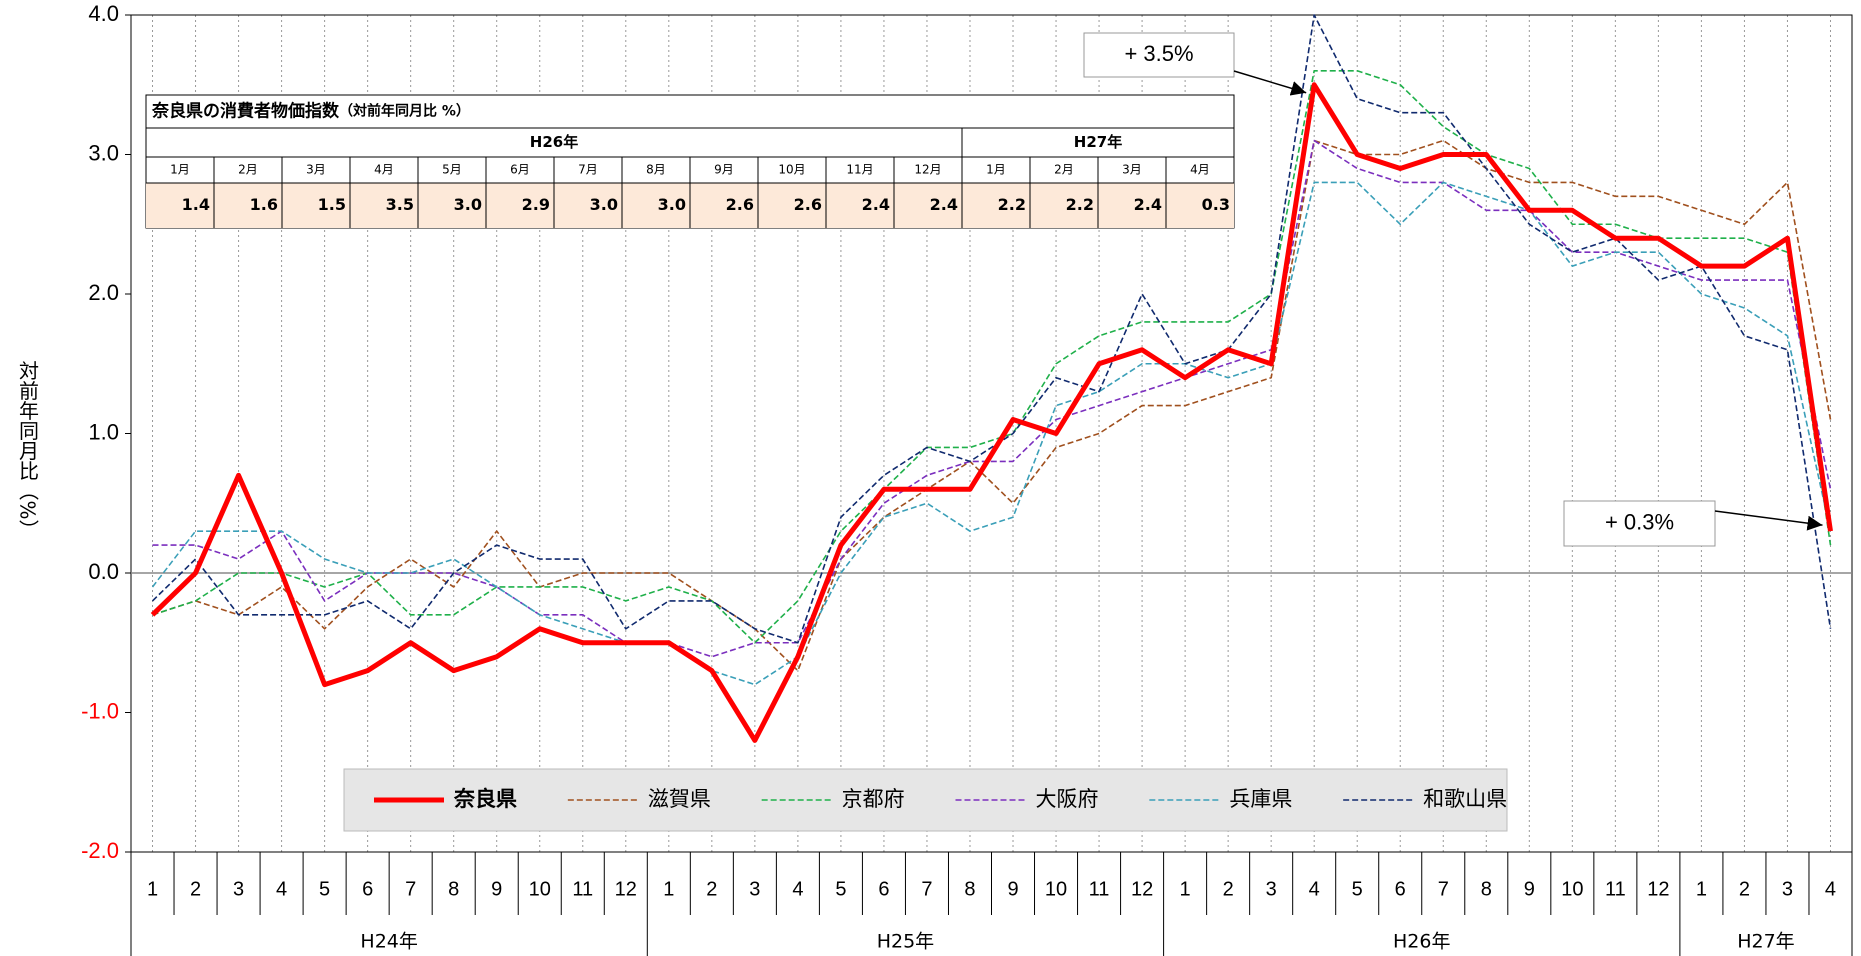 The image size is (1861, 956). What do you see at coordinates (28, 449) in the screenshot?
I see `y-axis-label: 対前年同月比（%）` at bounding box center [28, 449].